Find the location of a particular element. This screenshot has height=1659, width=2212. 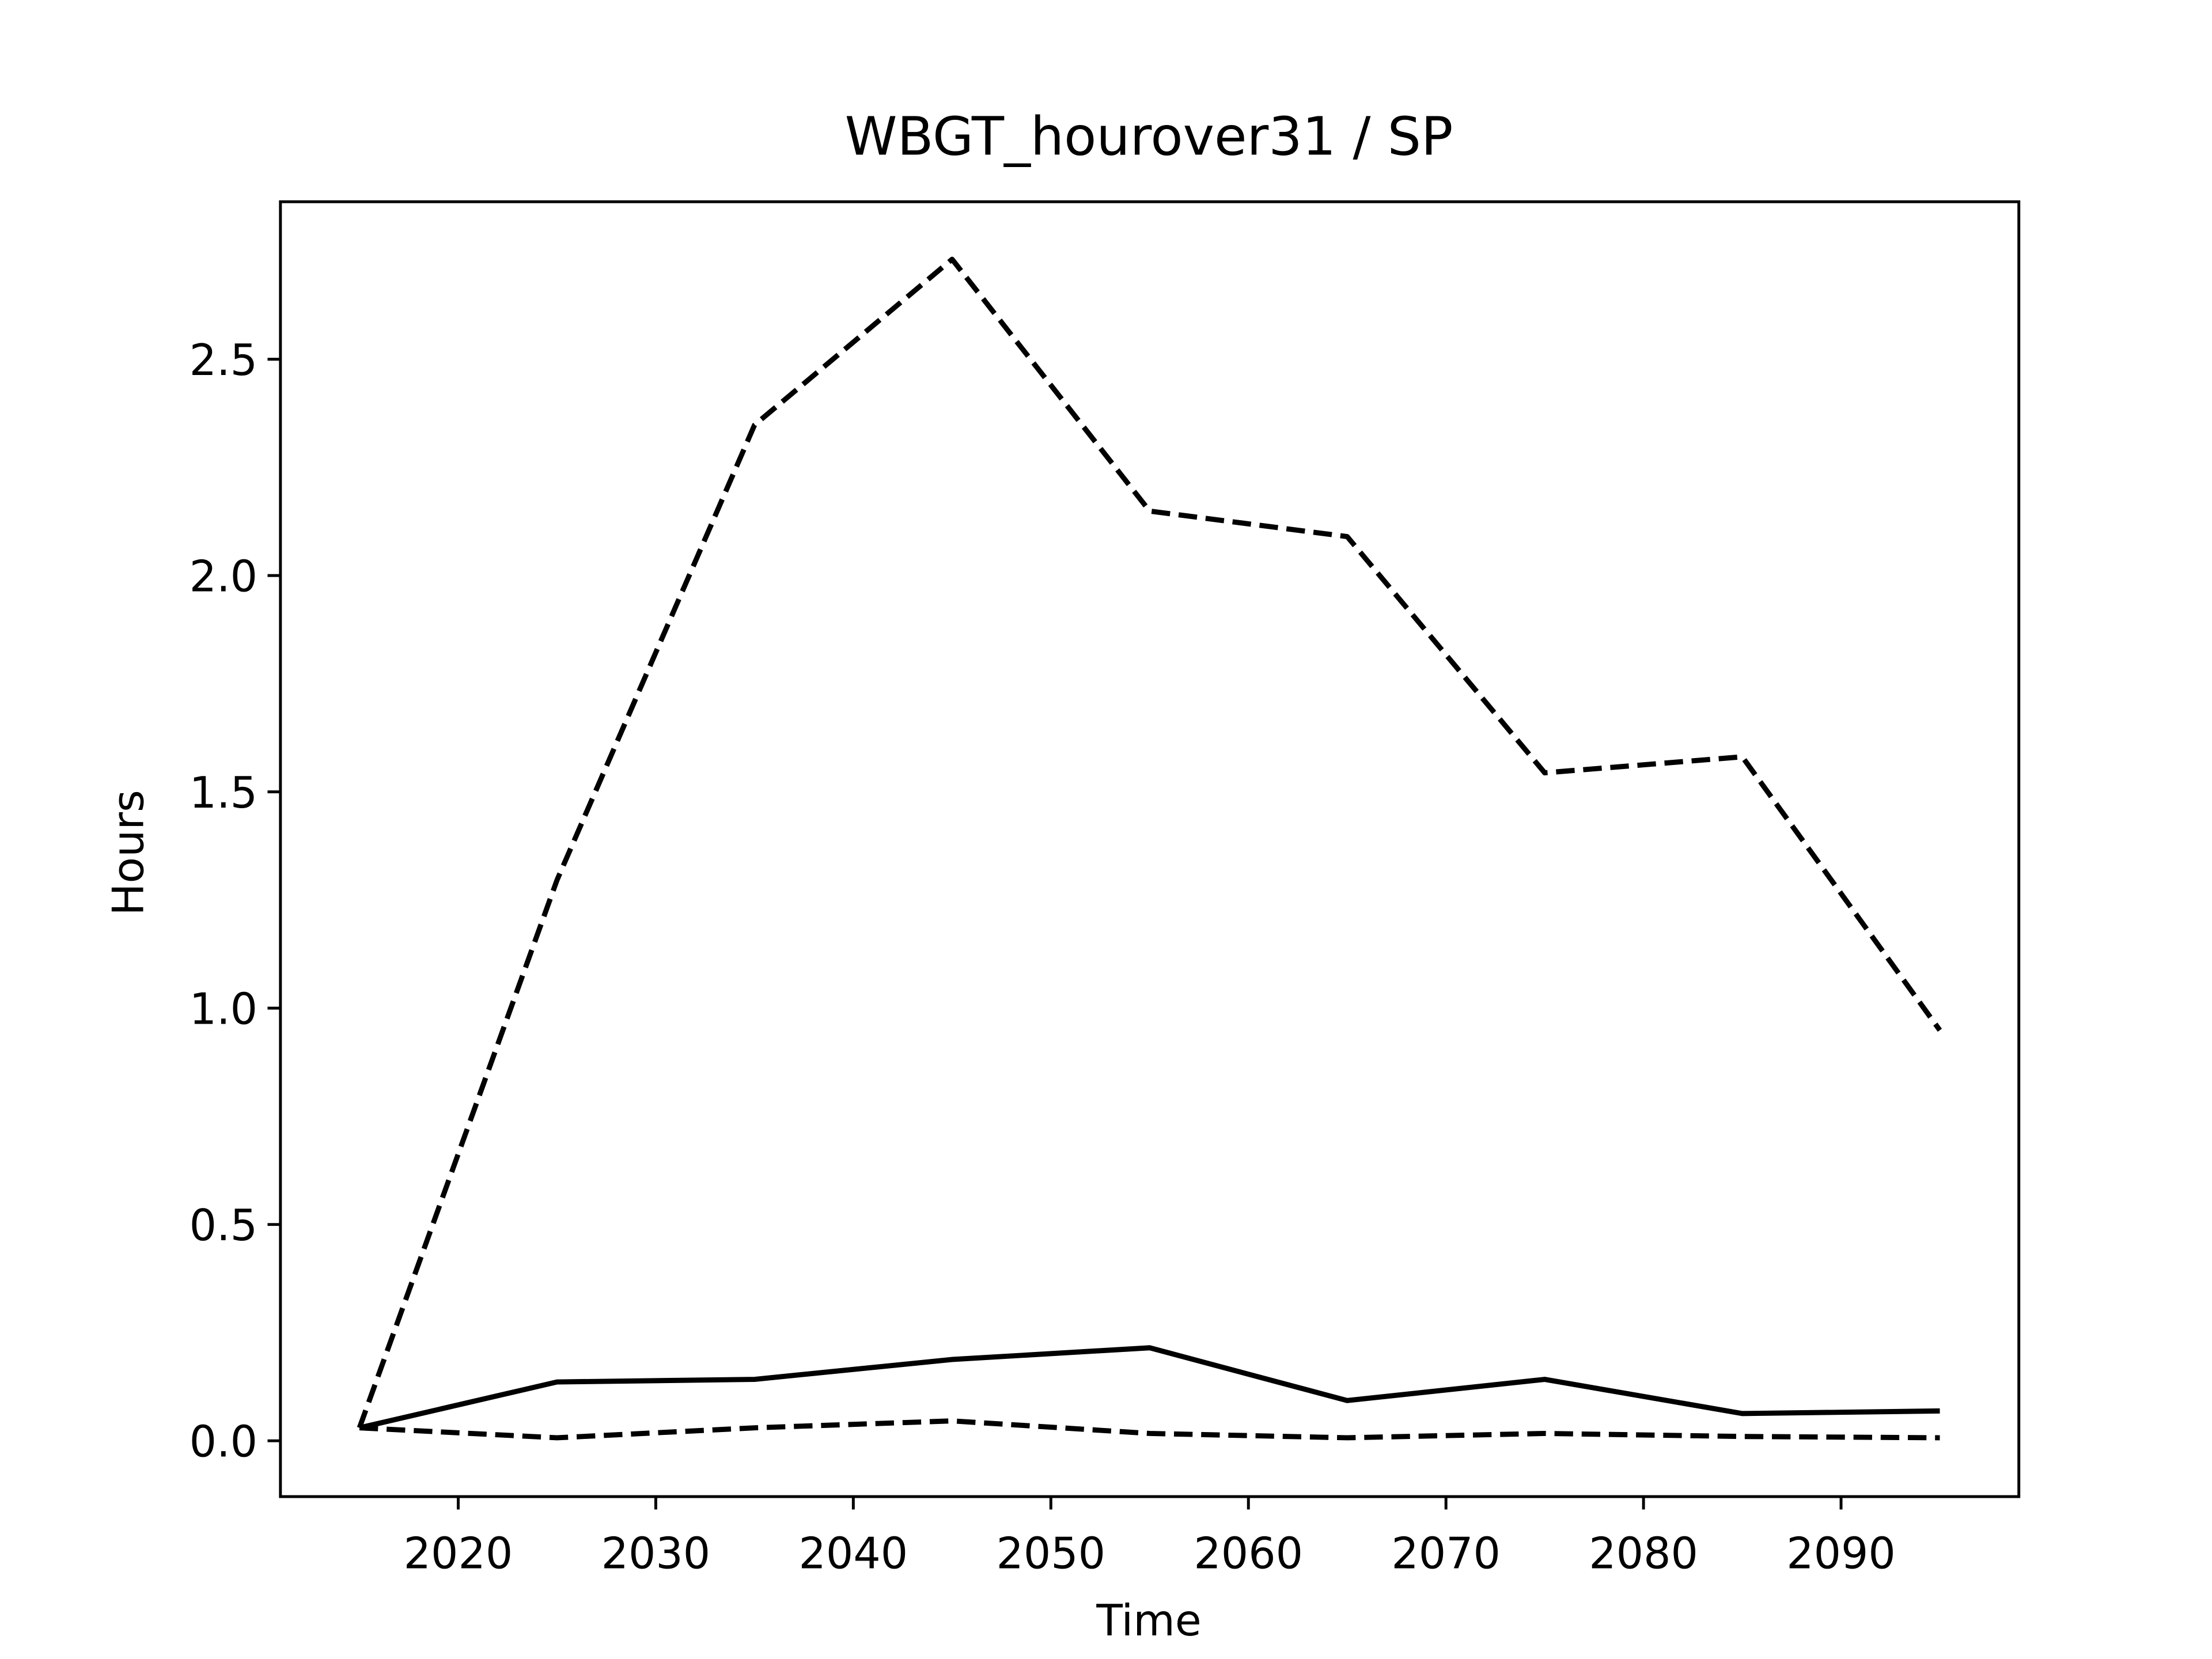

x-tick-label: 2030 is located at coordinates (656, 1553).